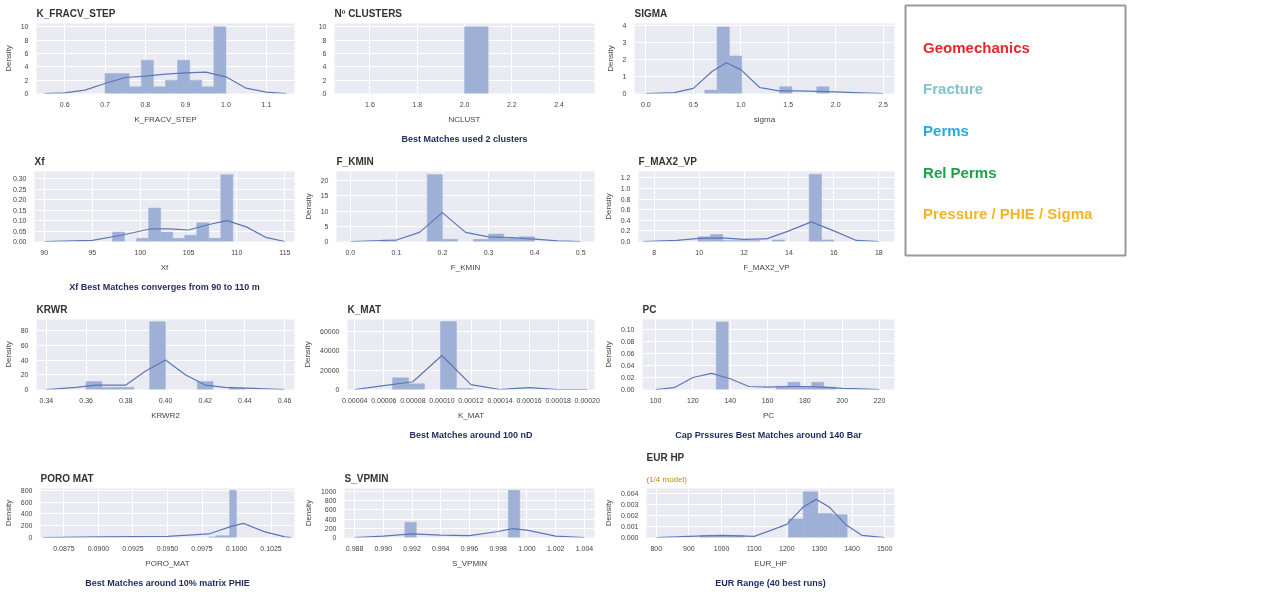  I want to click on x-axis-title: PC, so click(768, 415).